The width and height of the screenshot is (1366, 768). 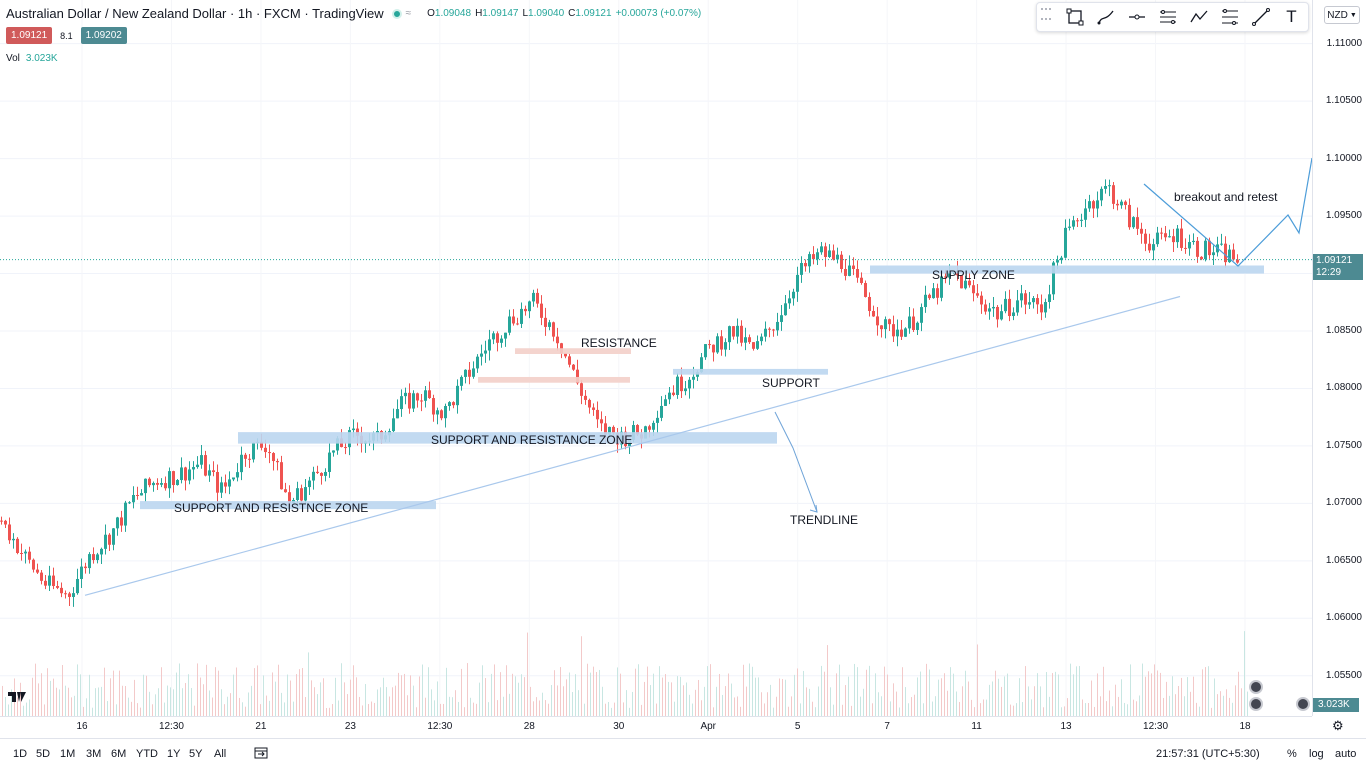 What do you see at coordinates (20, 754) in the screenshot?
I see `range-button-1d: 1D` at bounding box center [20, 754].